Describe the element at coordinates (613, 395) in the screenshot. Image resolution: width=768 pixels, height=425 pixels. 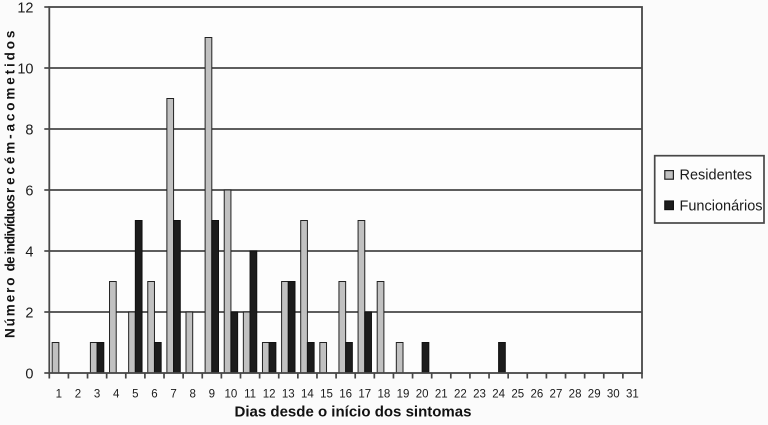
I see `svg-text: 30` at that location.